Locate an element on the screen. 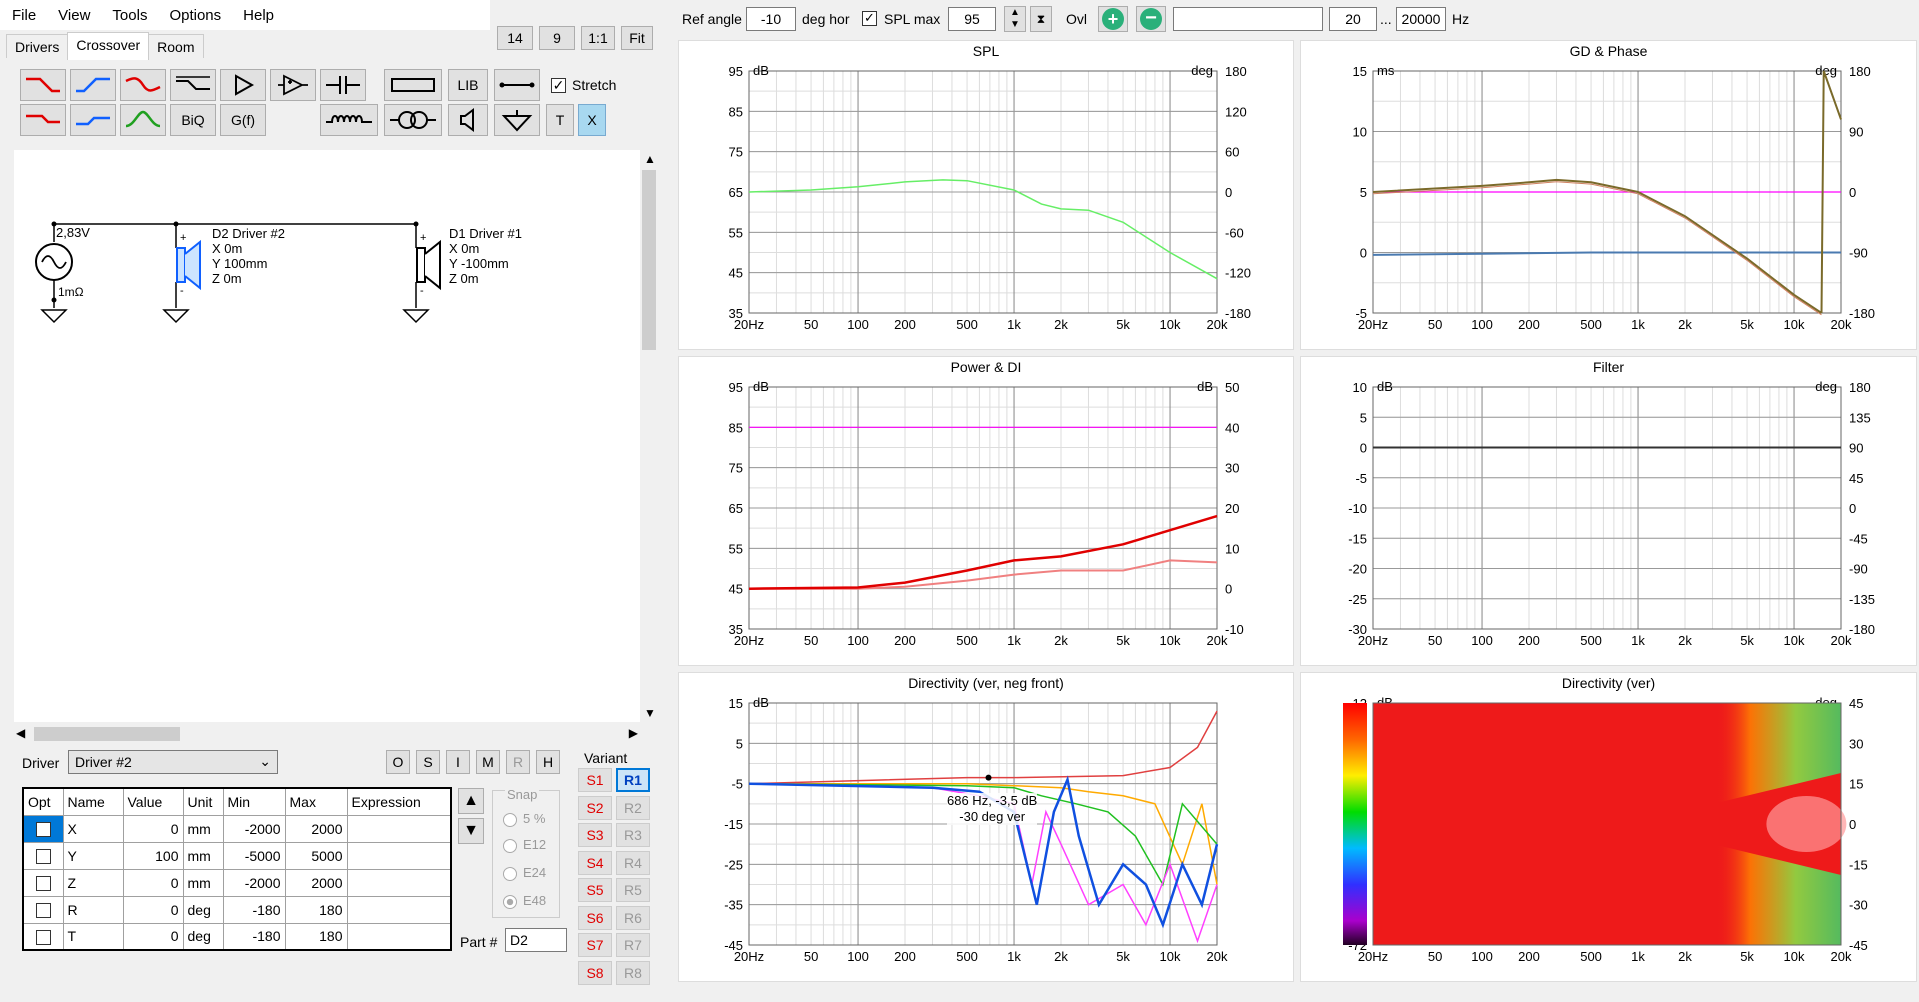 The image size is (1919, 1002). zoom-14-button: 14 is located at coordinates (515, 38).